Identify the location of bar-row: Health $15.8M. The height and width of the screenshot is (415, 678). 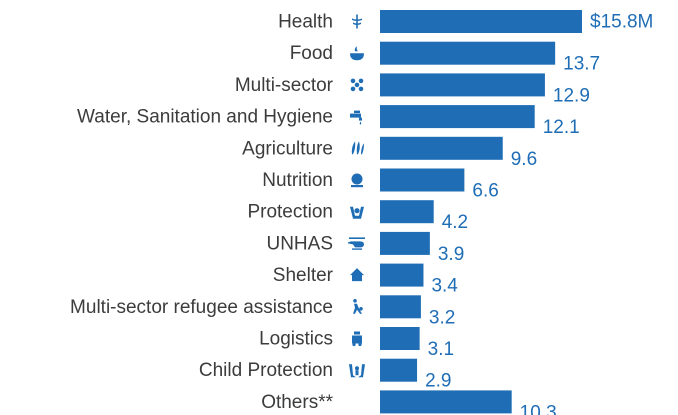
(465, 21).